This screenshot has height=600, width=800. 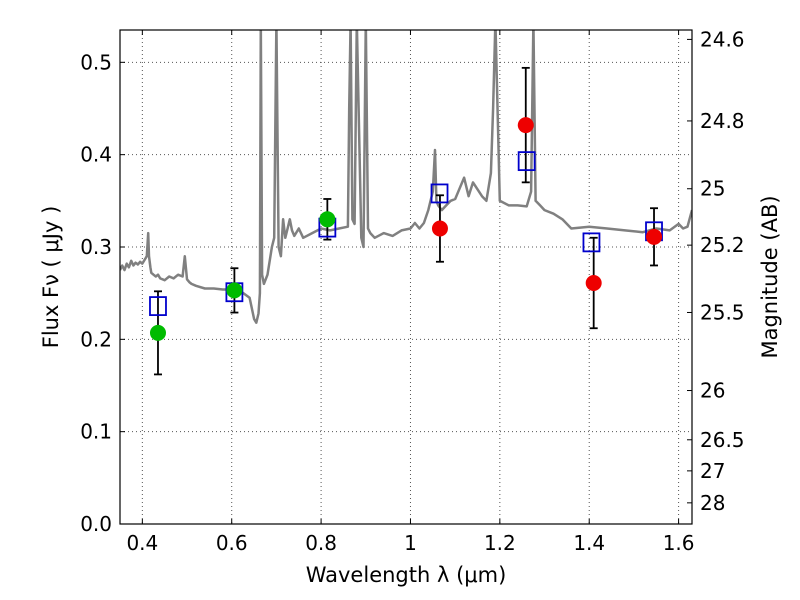 I want to click on y-tick-label: 0.5, so click(x=96, y=62).